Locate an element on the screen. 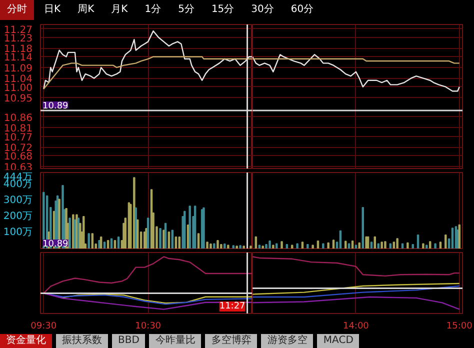 The image size is (474, 348). y-tick-label: 200万 is located at coordinates (18, 216).